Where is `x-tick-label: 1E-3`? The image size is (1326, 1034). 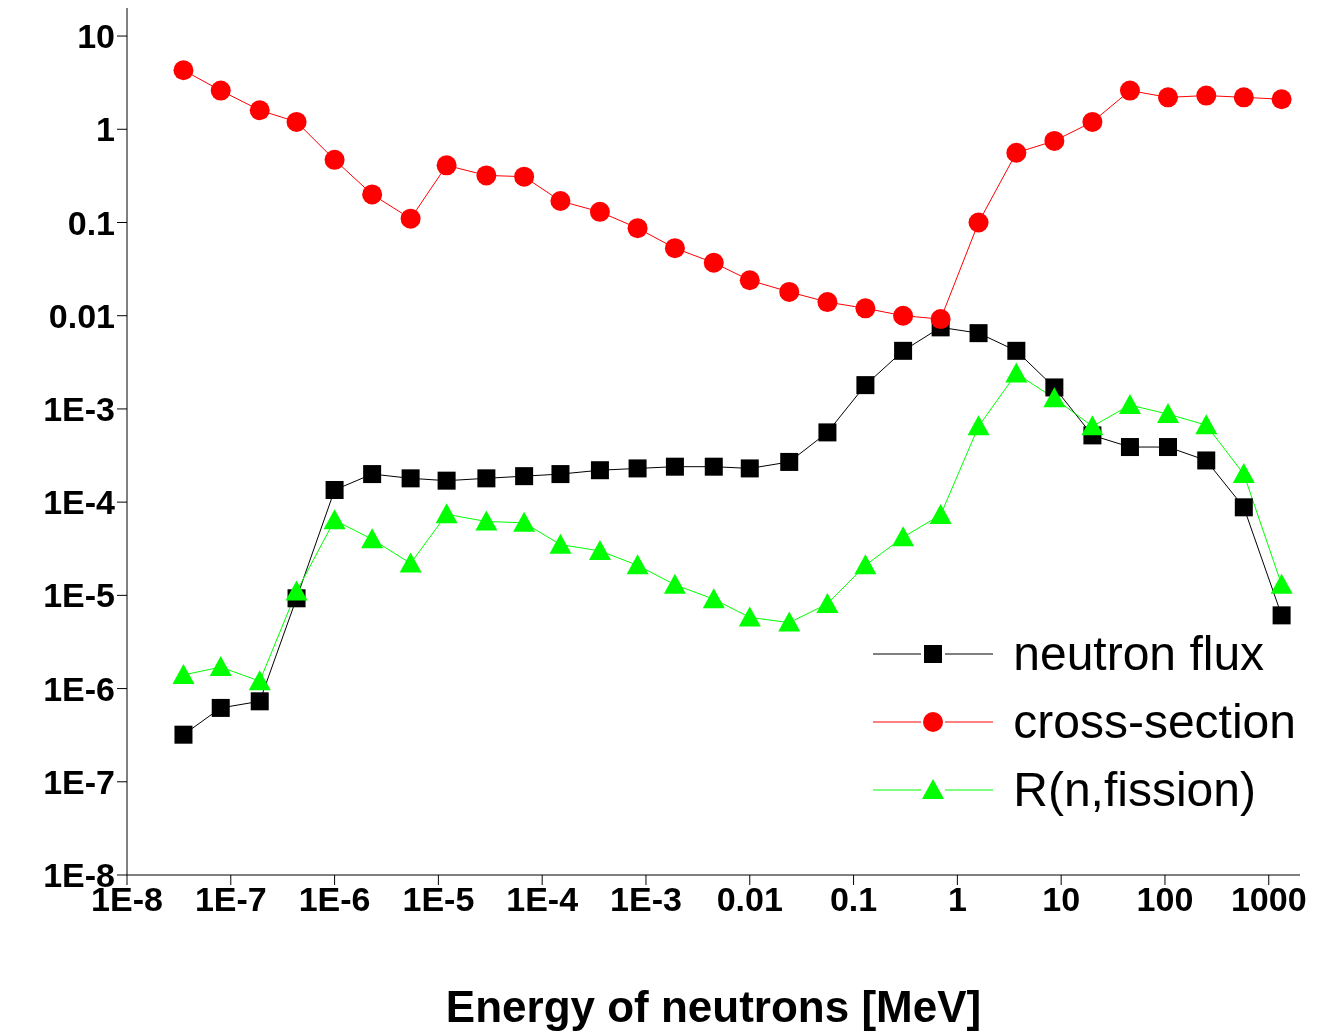 x-tick-label: 1E-3 is located at coordinates (646, 899).